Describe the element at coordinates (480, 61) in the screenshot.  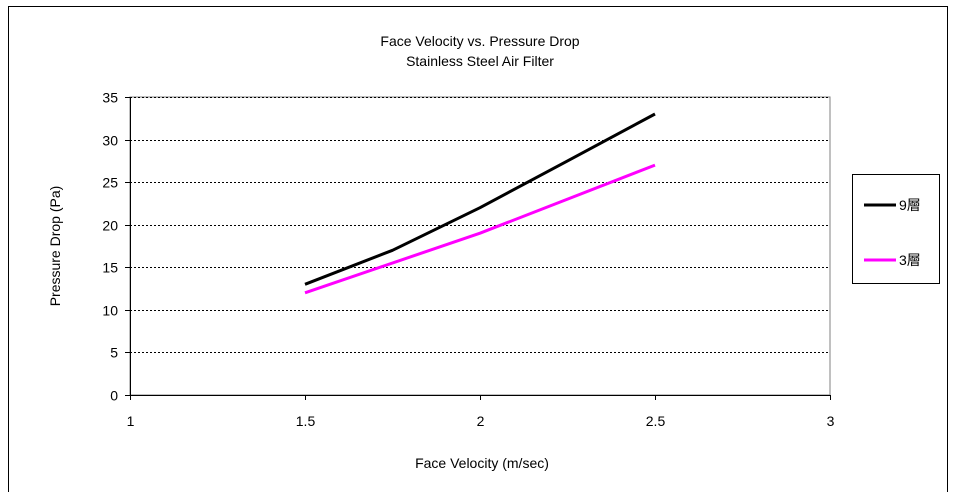
I see `chart-subtitle: Stainless Steel Air Filter` at that location.